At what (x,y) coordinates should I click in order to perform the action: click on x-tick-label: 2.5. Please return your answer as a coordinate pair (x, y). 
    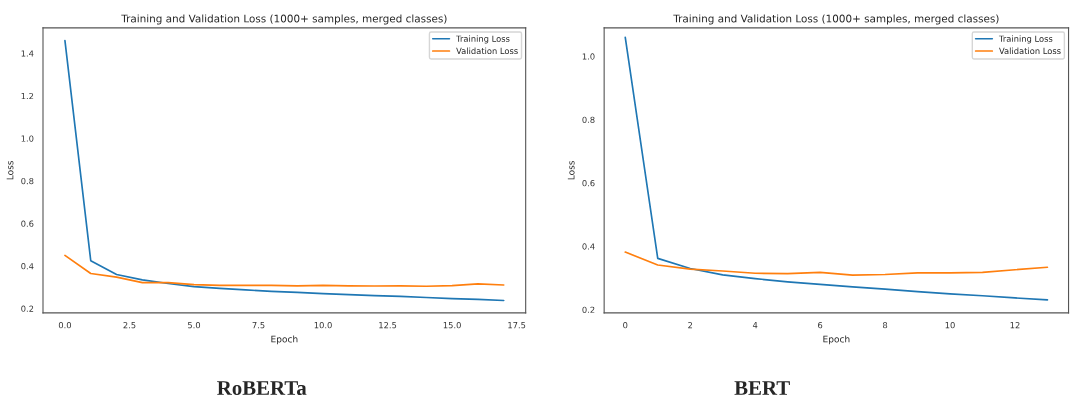
    Looking at the image, I should click on (129, 325).